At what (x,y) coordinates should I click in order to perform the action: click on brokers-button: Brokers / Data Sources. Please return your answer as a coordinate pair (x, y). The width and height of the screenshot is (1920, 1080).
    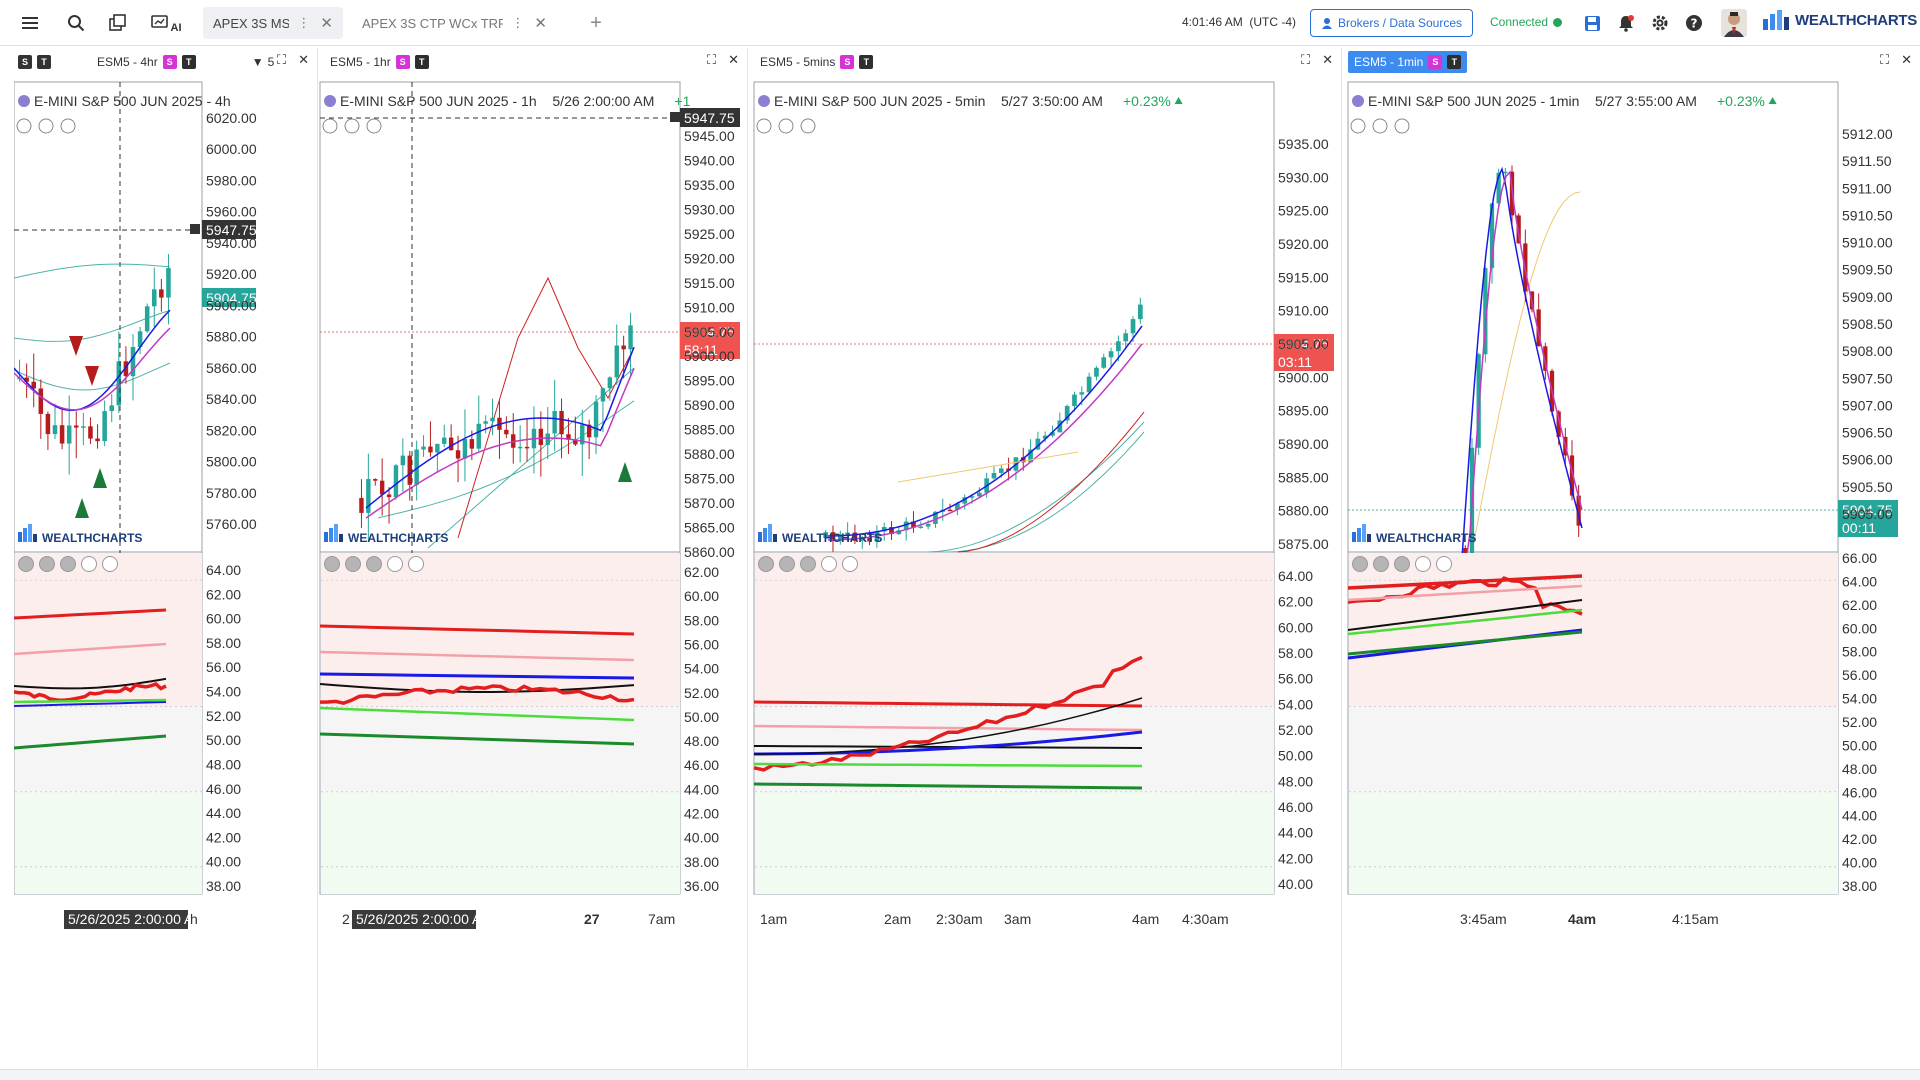
    Looking at the image, I should click on (1391, 23).